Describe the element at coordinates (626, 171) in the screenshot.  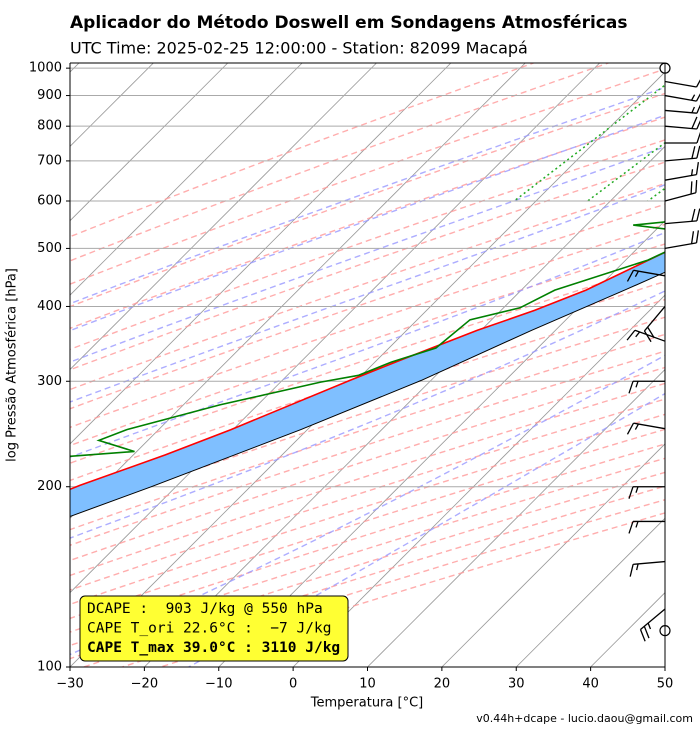
I see `mixing-ratio-line` at that location.